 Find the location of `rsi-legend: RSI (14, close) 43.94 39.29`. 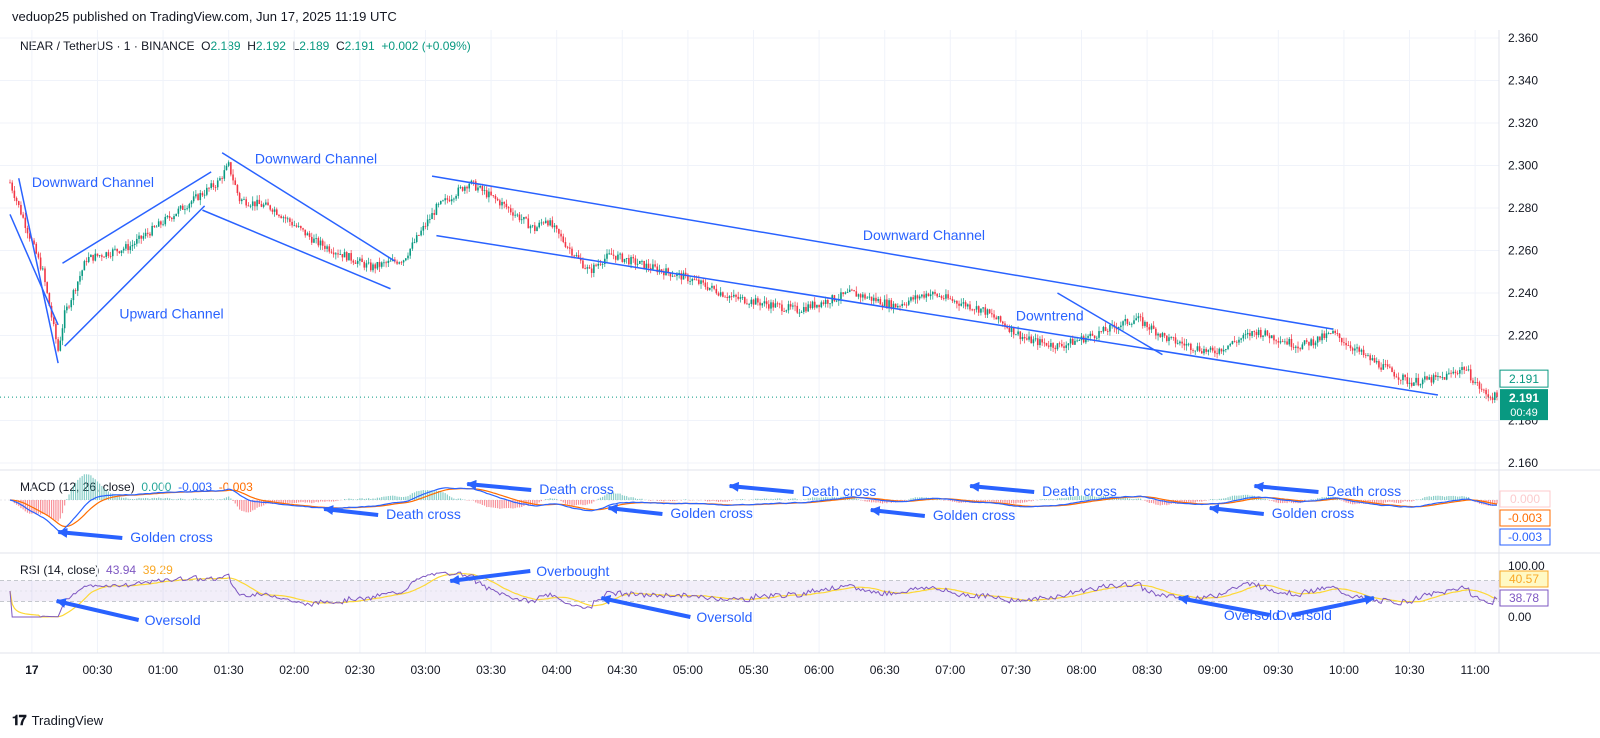

rsi-legend: RSI (14, close) 43.94 39.29 is located at coordinates (96, 570).